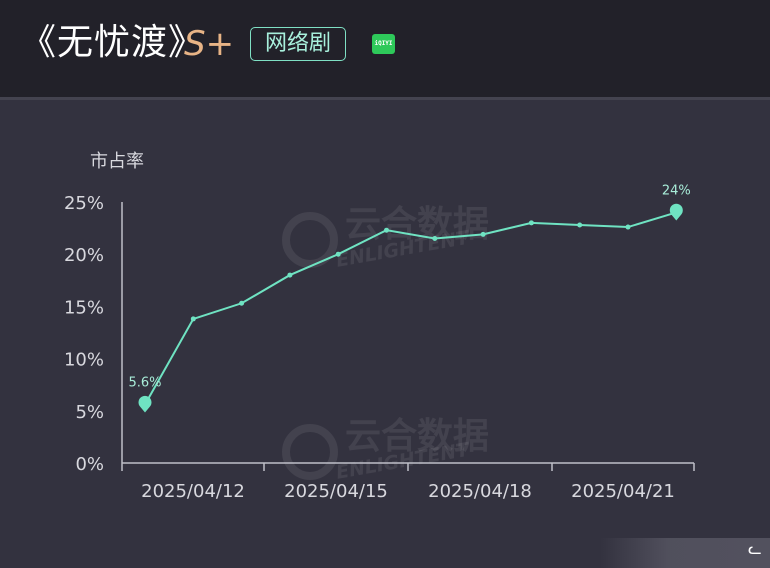 The width and height of the screenshot is (770, 568). What do you see at coordinates (298, 44) in the screenshot?
I see `category-tag: 网络剧` at bounding box center [298, 44].